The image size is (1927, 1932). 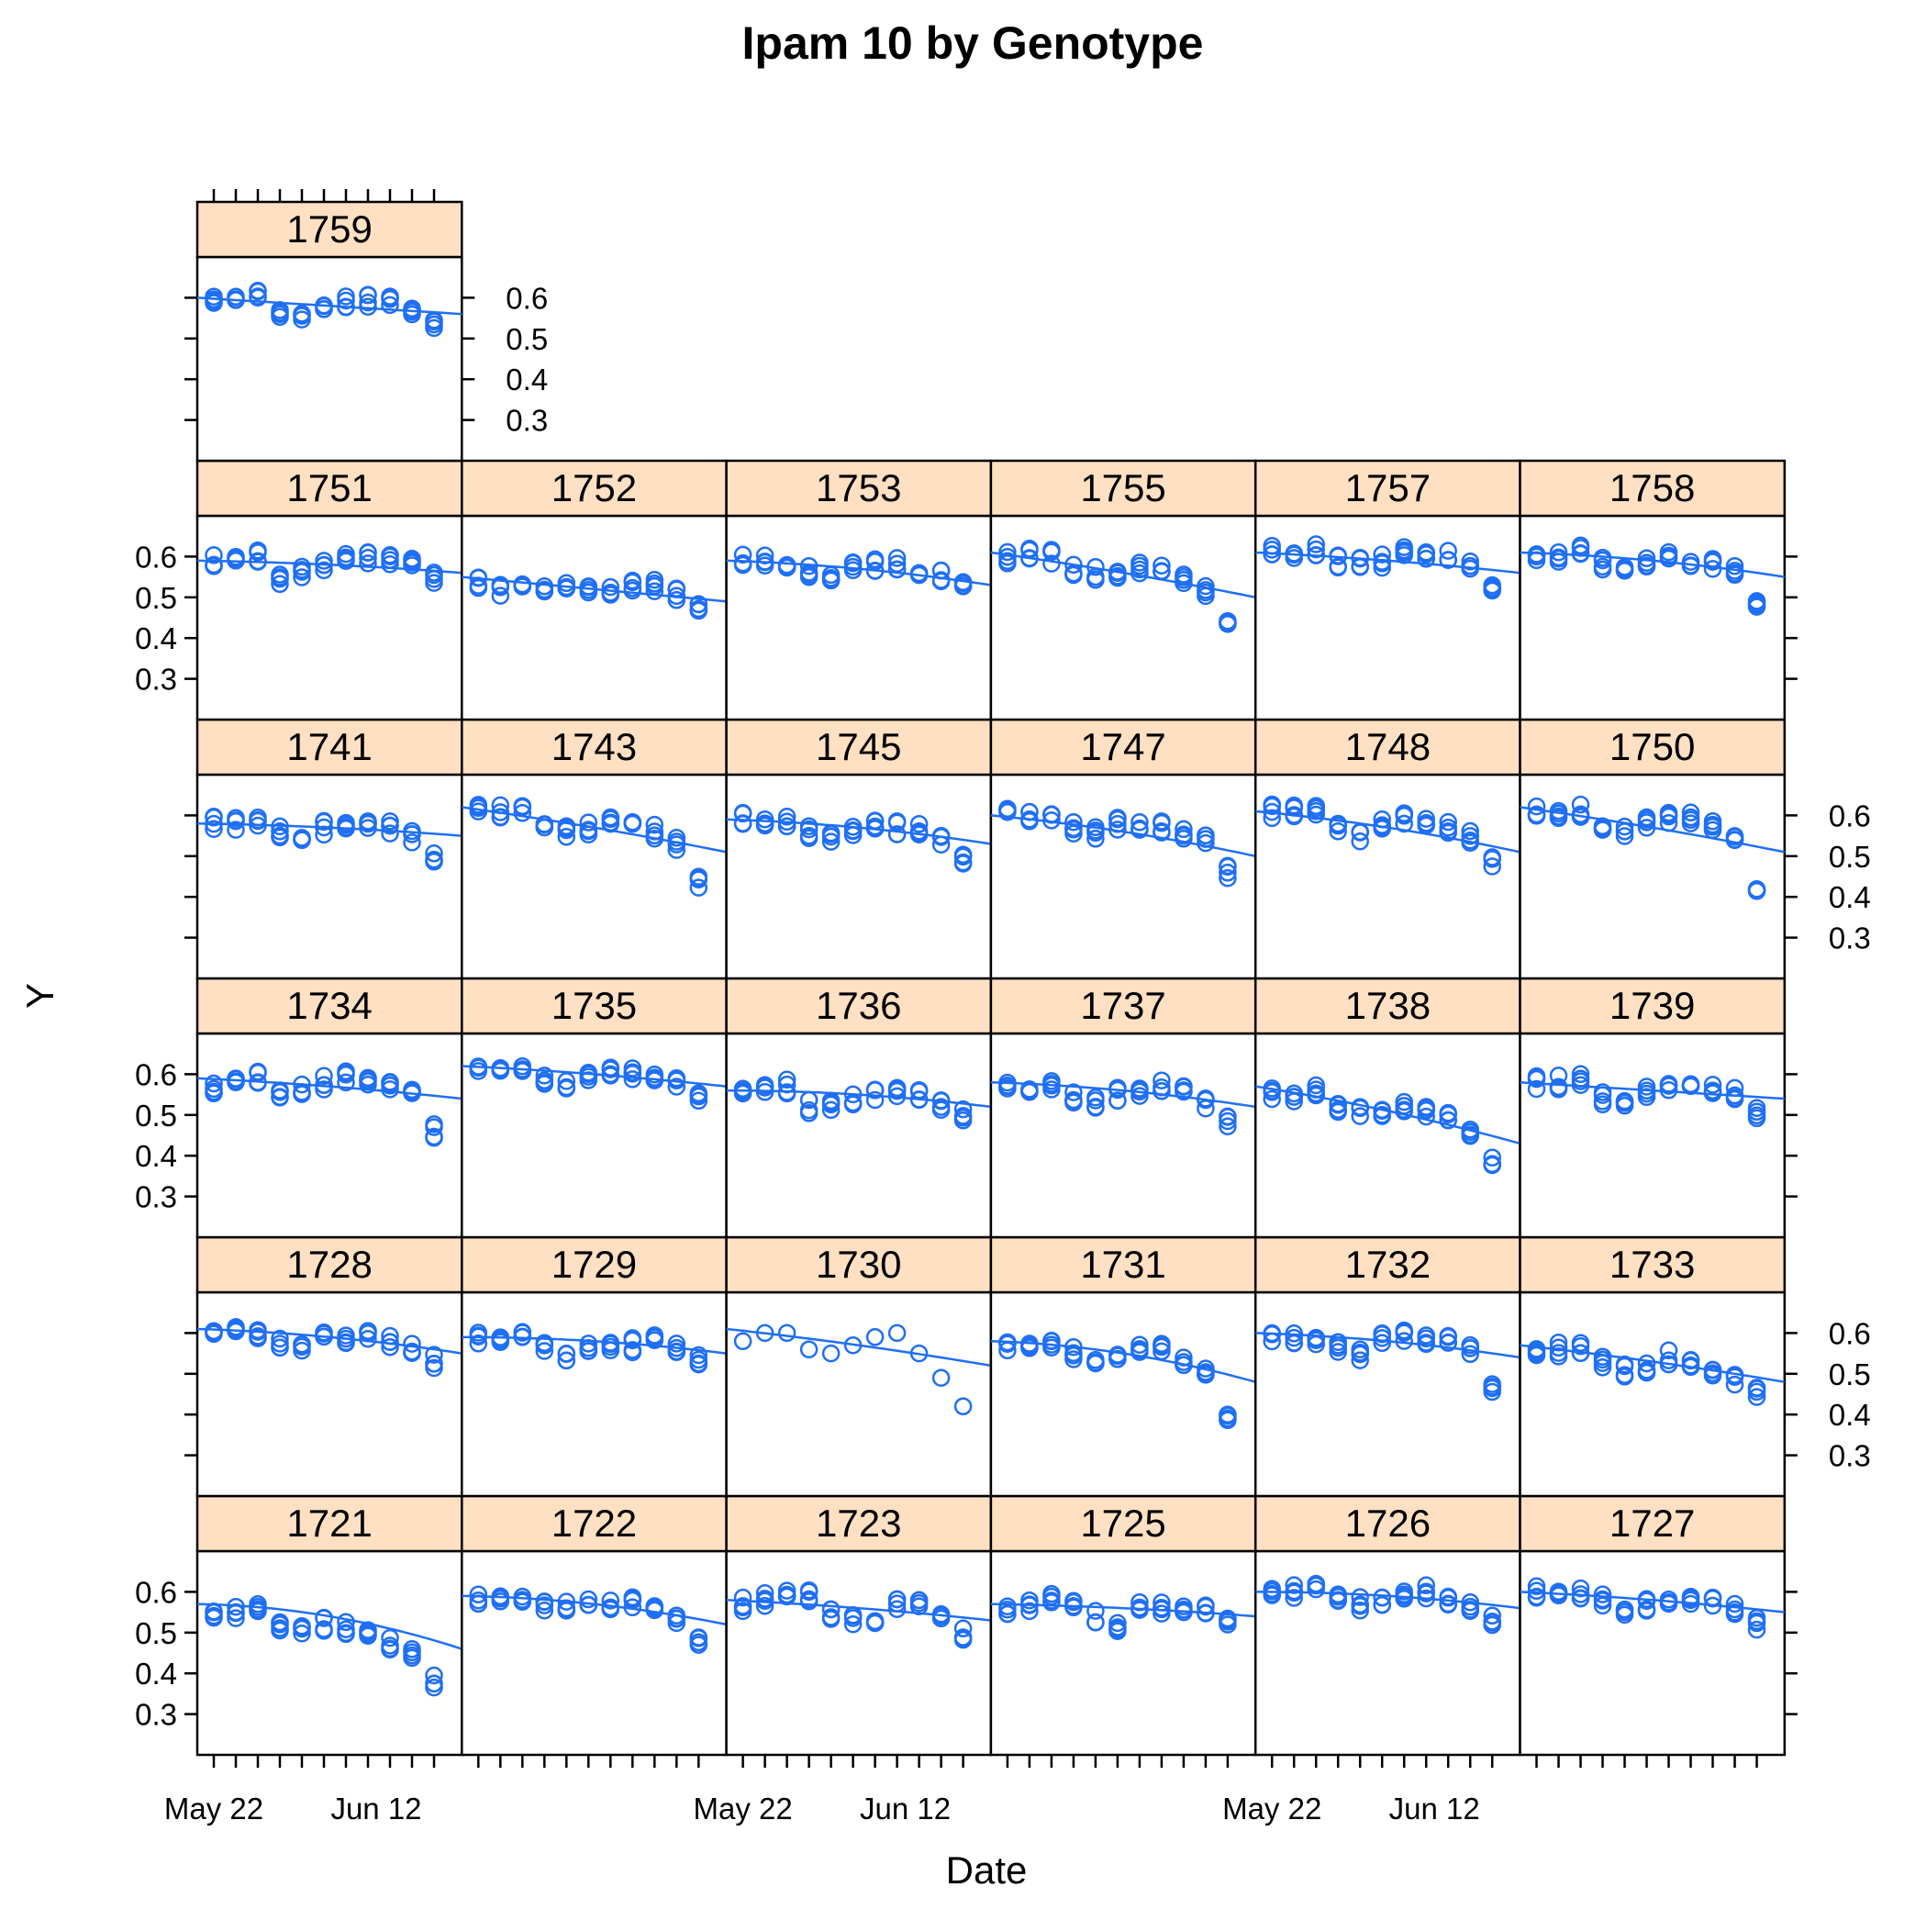 I want to click on strip-label-1750: 1750, so click(x=1652, y=746).